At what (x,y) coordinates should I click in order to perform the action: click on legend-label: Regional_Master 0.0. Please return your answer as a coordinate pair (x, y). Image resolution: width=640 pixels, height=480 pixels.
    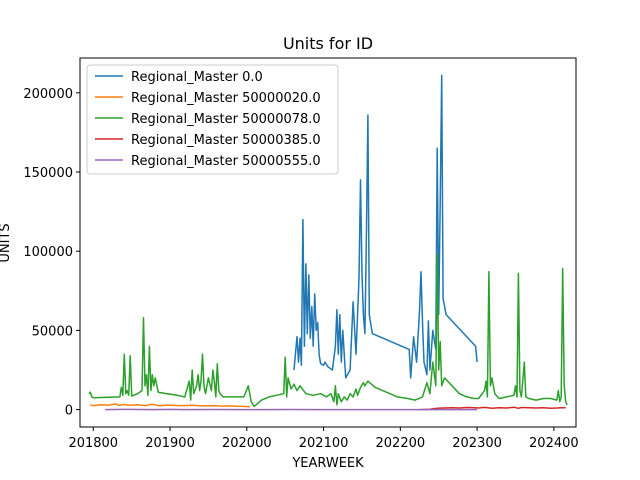
    Looking at the image, I should click on (197, 77).